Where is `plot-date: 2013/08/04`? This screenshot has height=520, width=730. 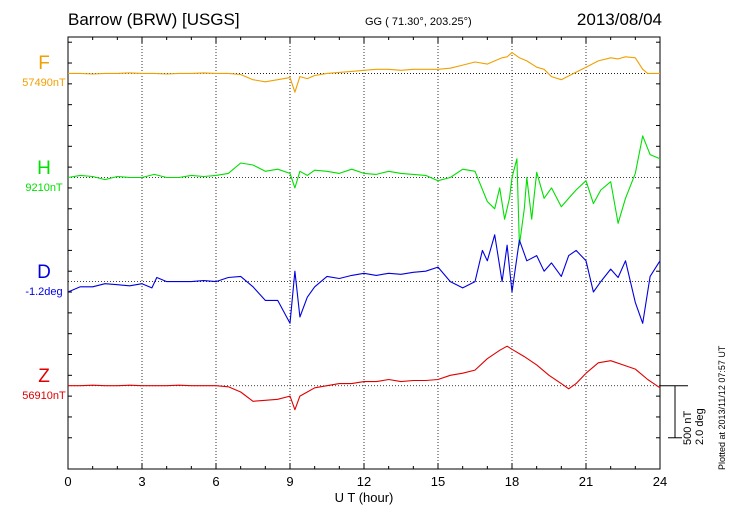
plot-date: 2013/08/04 is located at coordinates (619, 19).